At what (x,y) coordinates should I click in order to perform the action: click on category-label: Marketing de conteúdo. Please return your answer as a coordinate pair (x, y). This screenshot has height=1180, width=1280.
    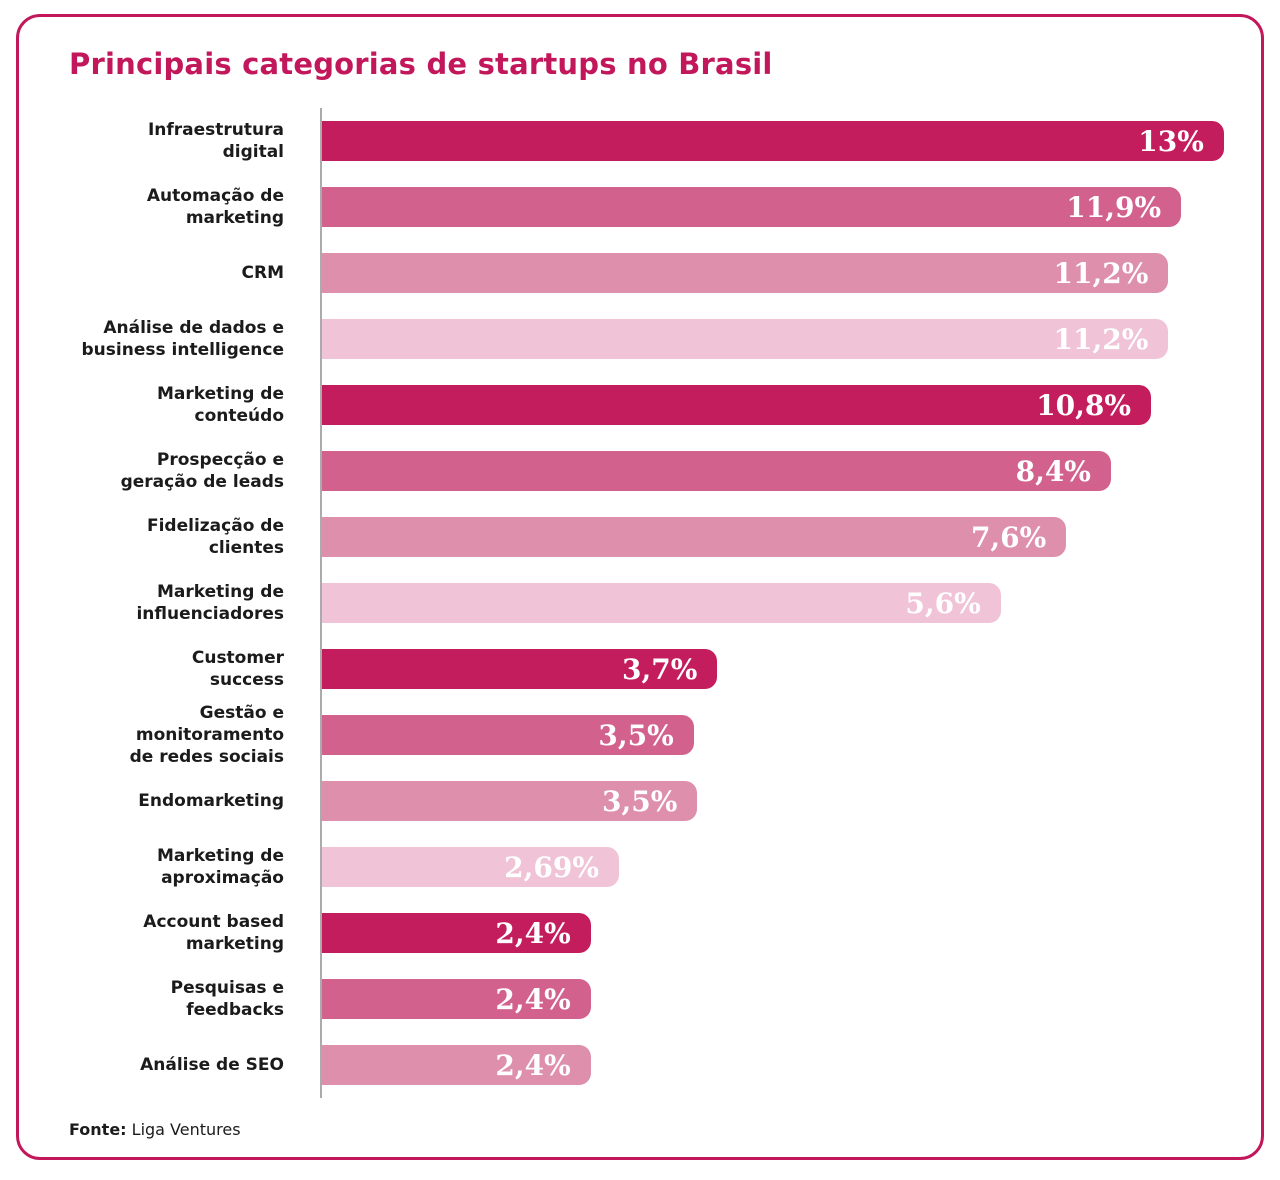
    Looking at the image, I should click on (220, 404).